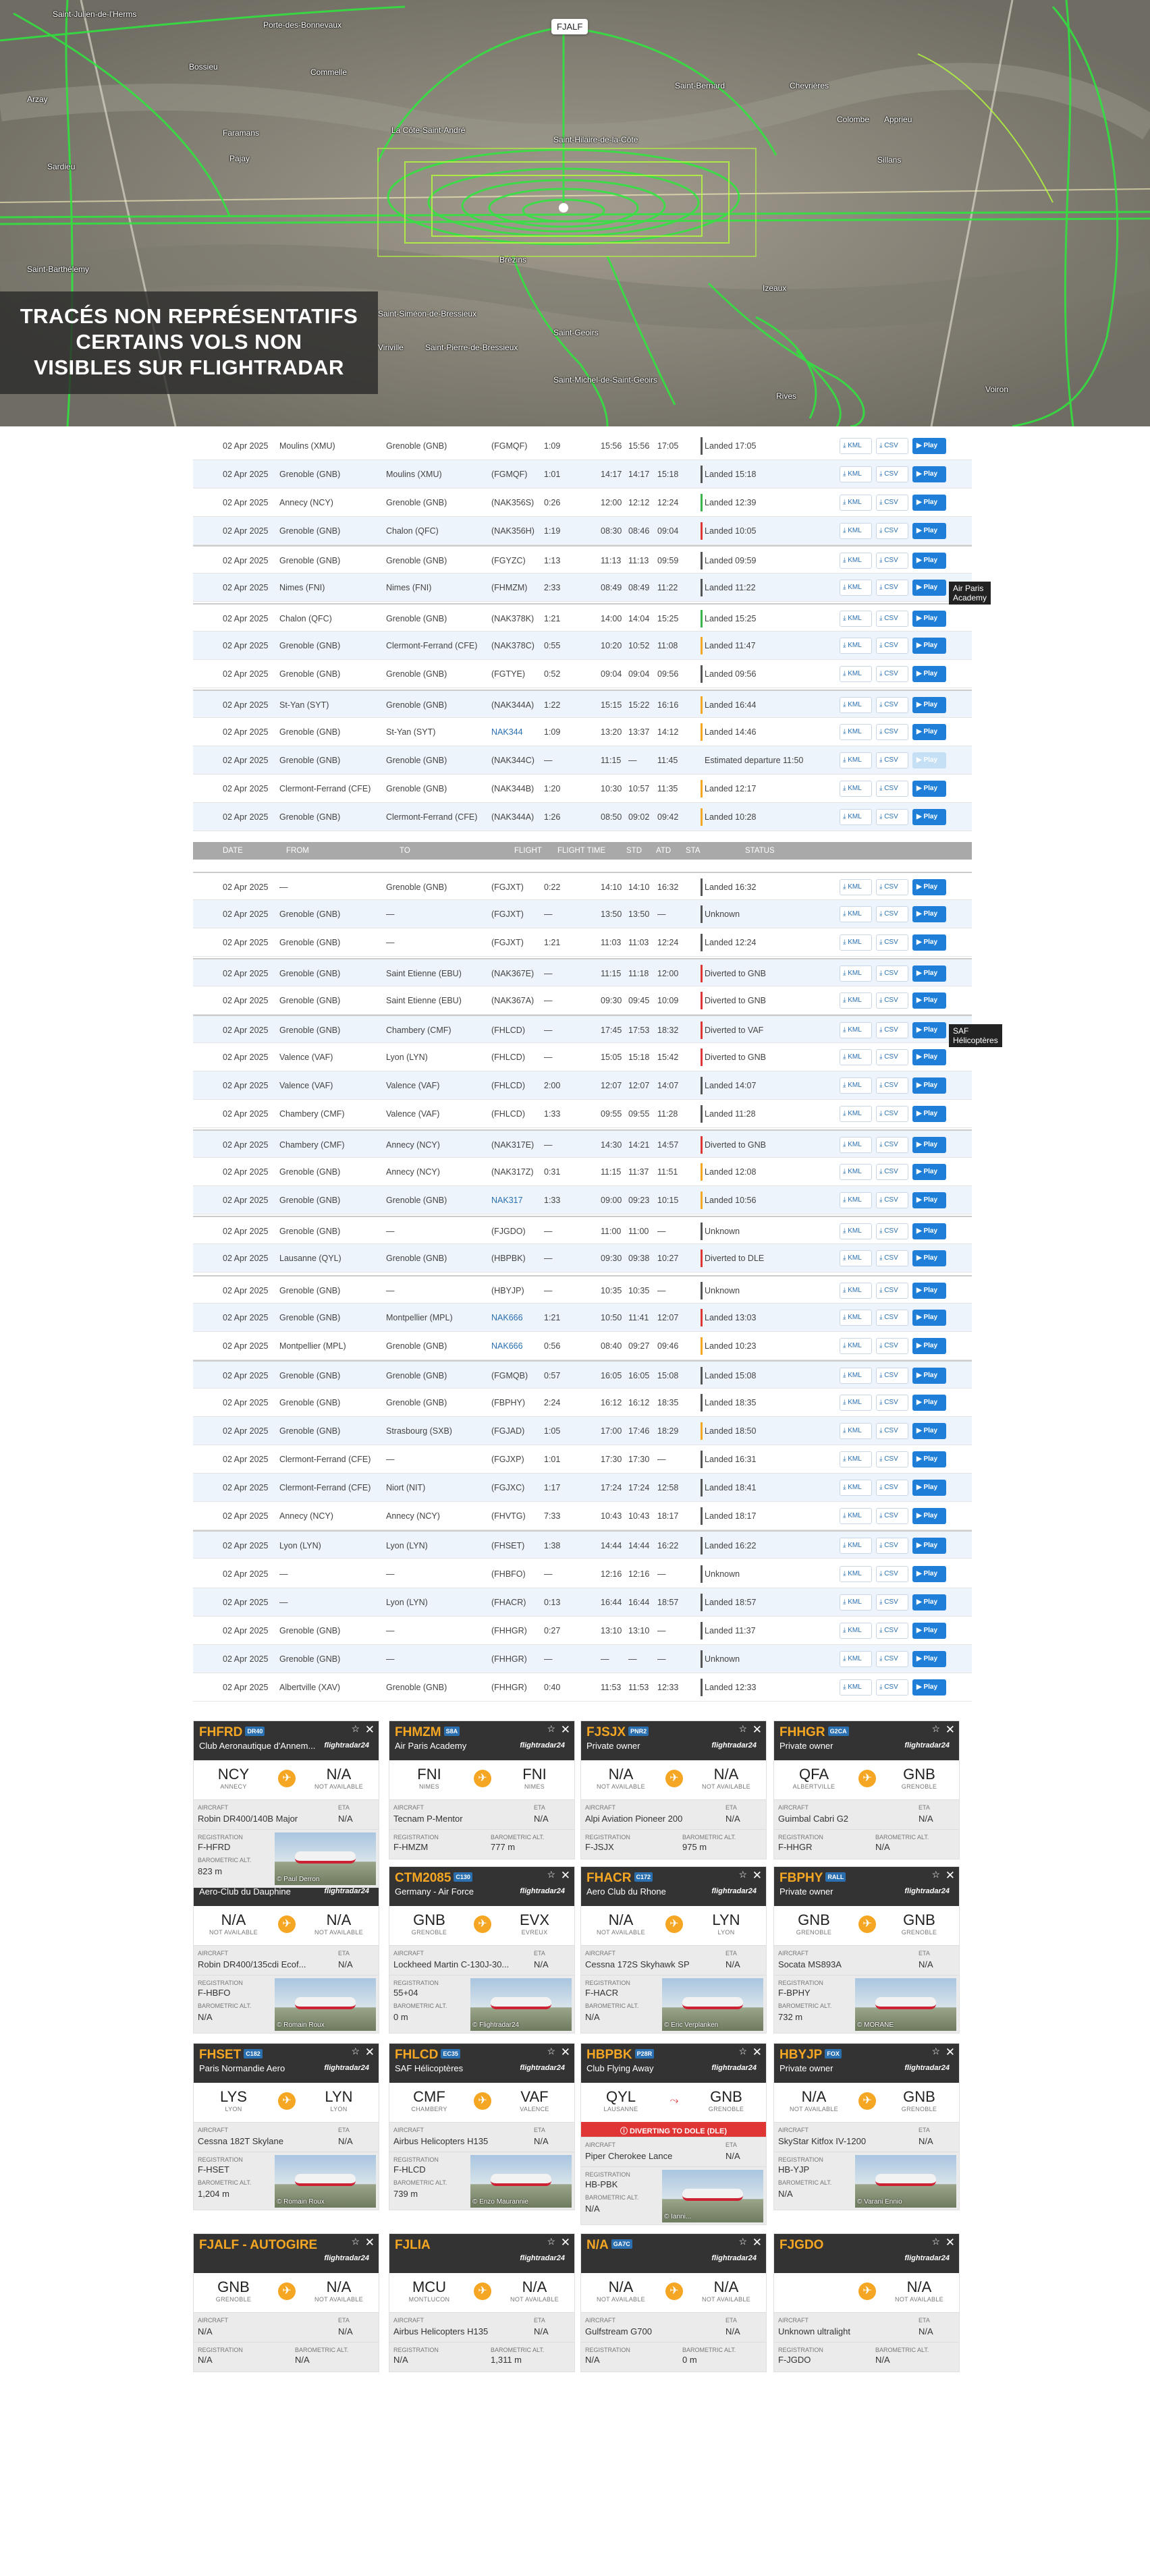  What do you see at coordinates (510, 1375) in the screenshot?
I see `flight-number: (FGMQB)` at bounding box center [510, 1375].